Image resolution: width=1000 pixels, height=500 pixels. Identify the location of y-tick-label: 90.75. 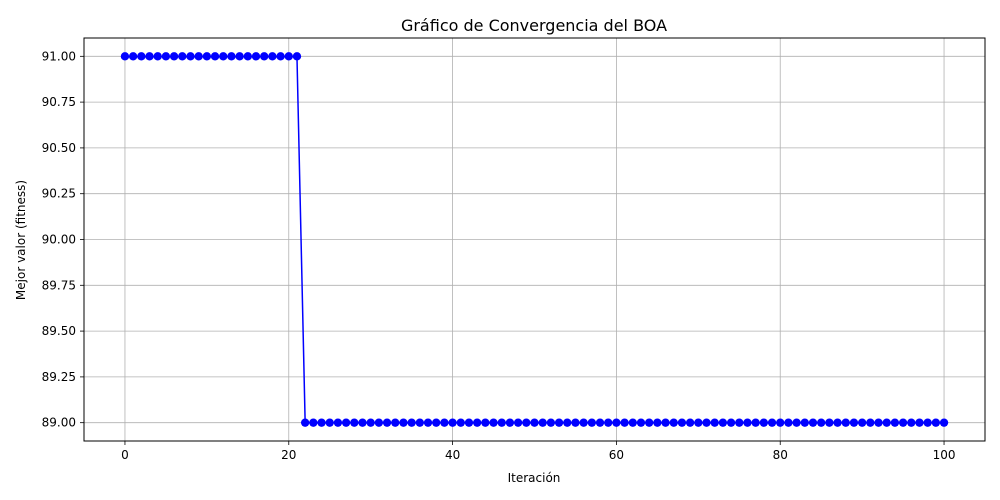
(59, 102).